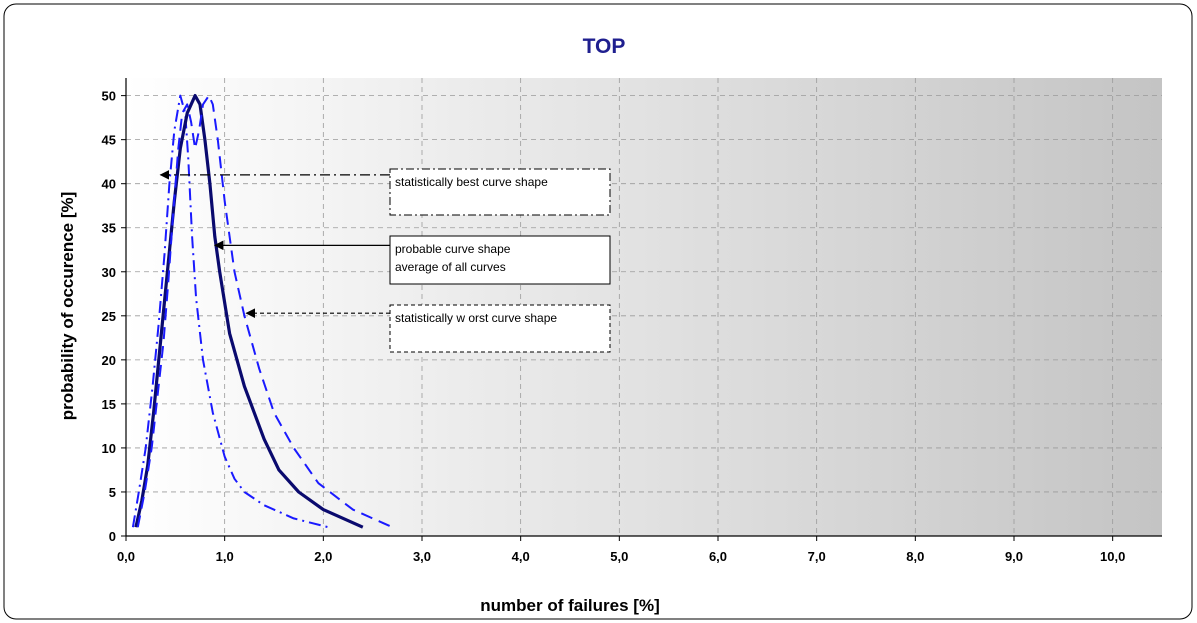 The width and height of the screenshot is (1197, 623). Describe the element at coordinates (109, 316) in the screenshot. I see `y-tick-label: 25` at that location.